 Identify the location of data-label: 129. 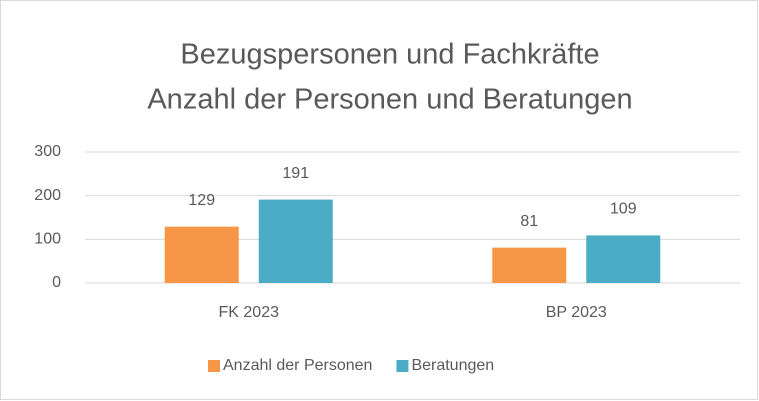
(201, 200).